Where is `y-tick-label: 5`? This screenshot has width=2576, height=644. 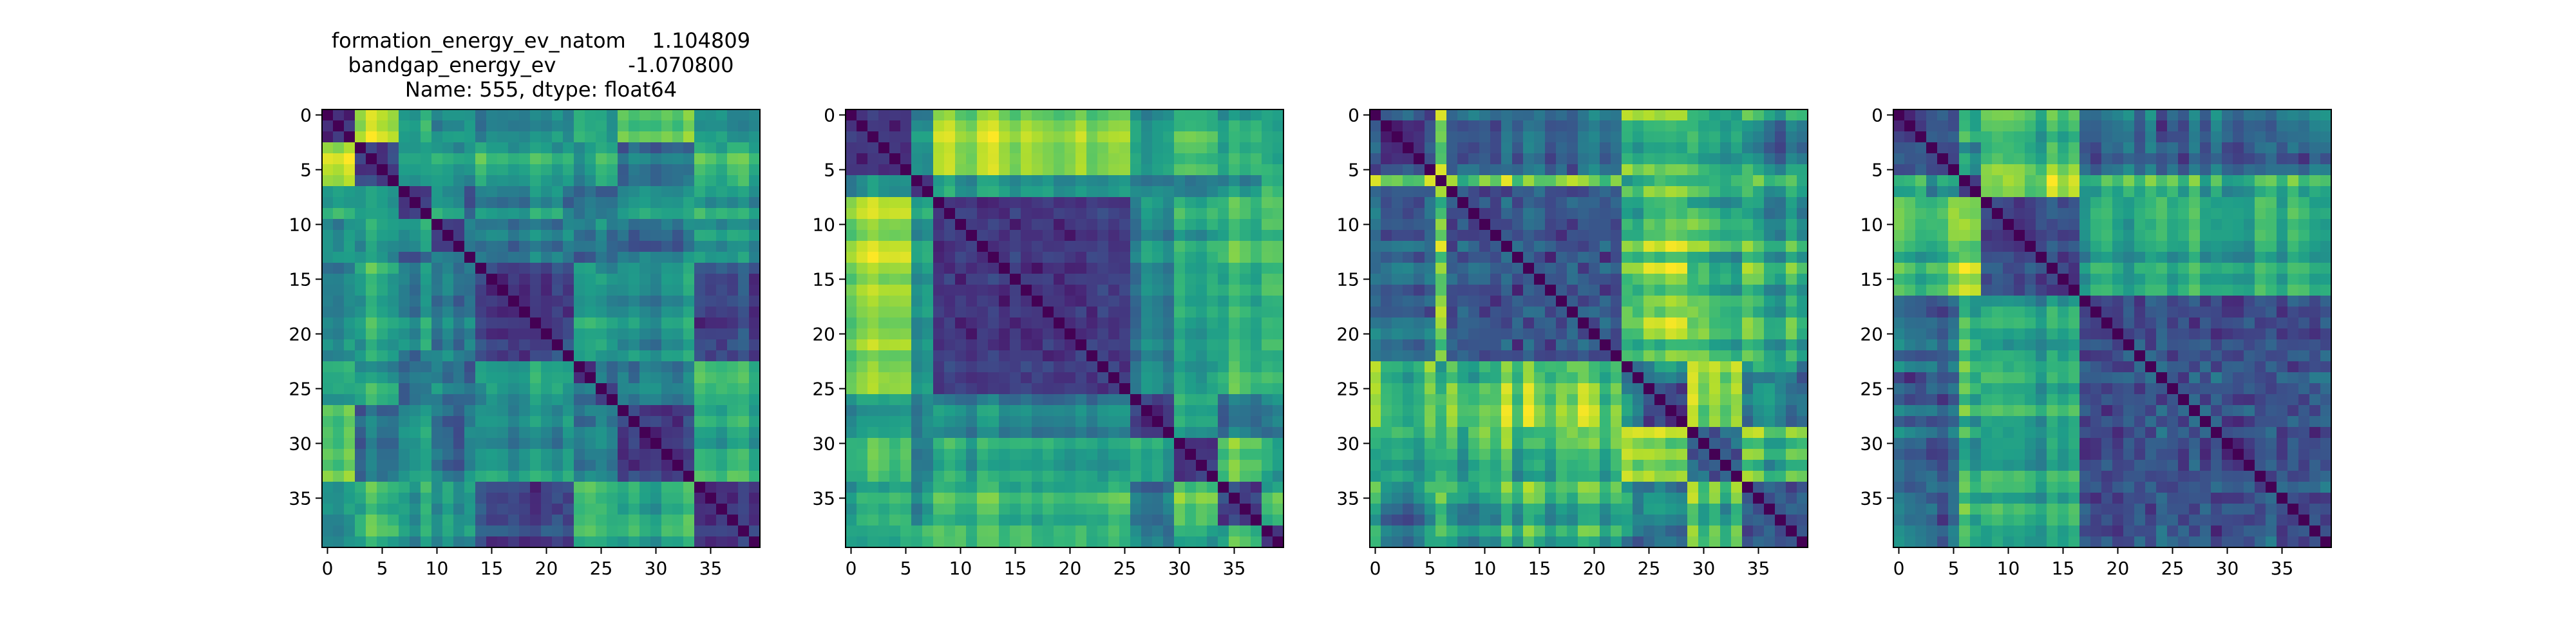
y-tick-label: 5 is located at coordinates (1353, 170).